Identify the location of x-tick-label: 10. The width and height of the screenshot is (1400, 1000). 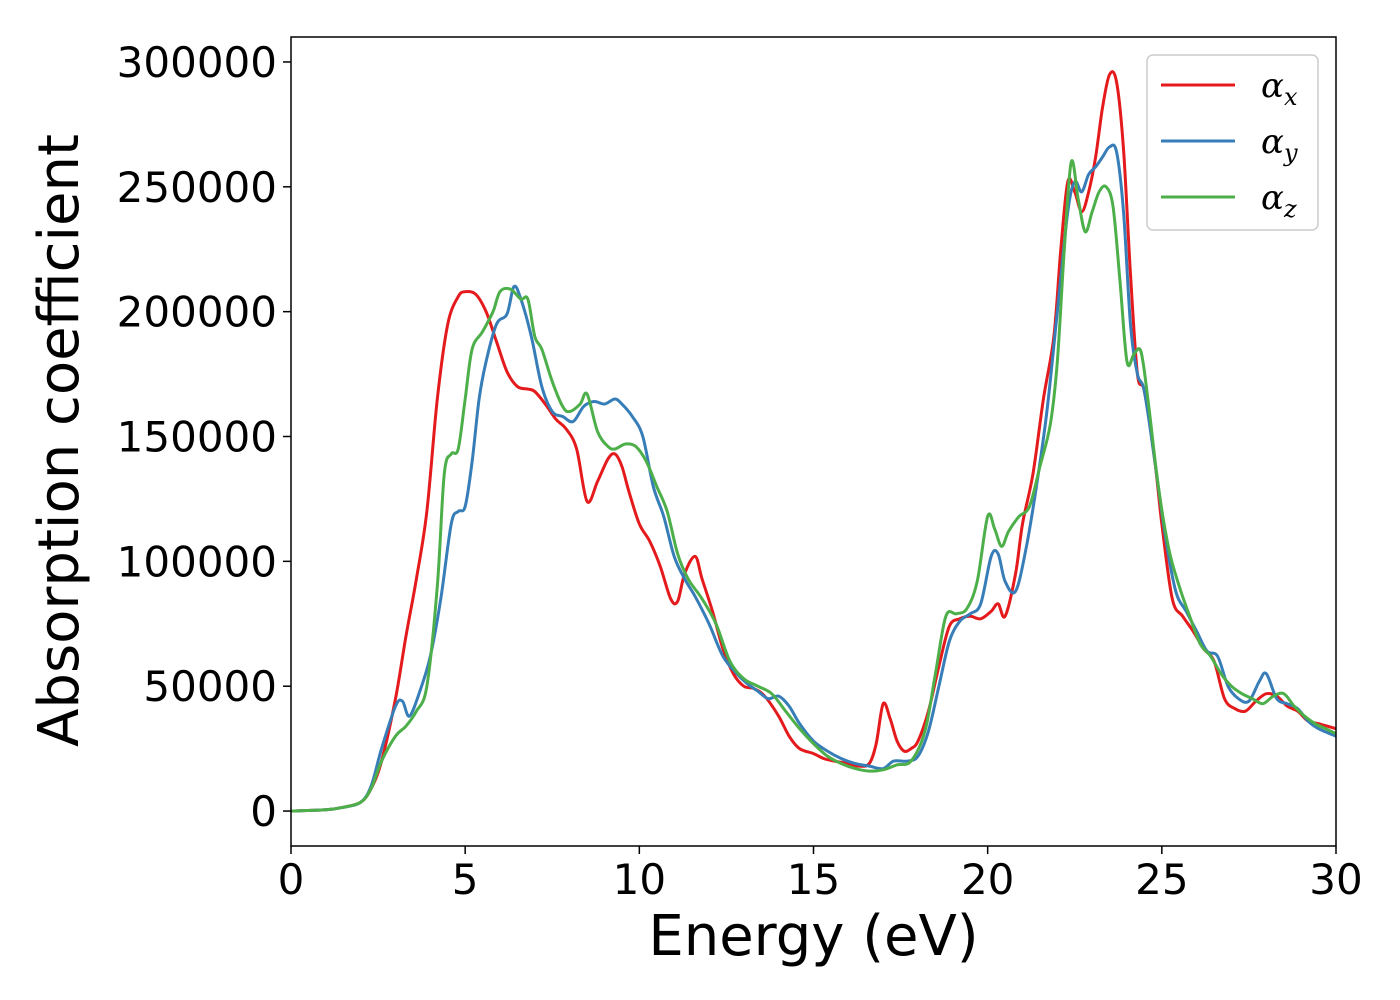
(639, 879).